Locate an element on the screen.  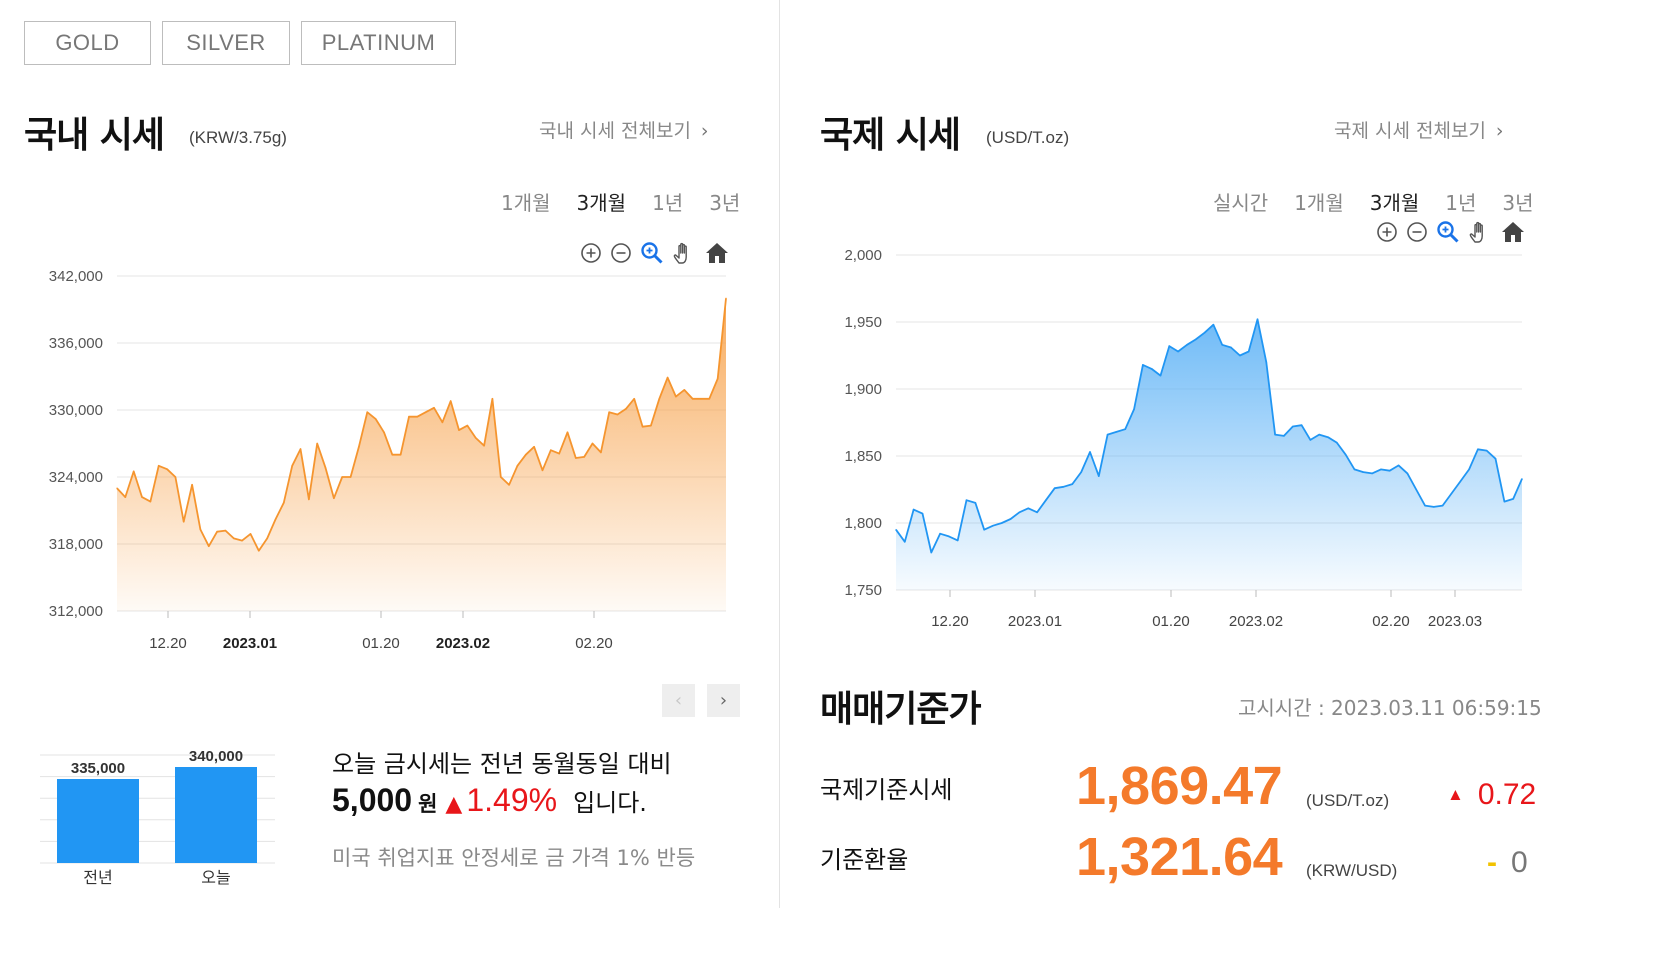
change-value: 0.72 is located at coordinates (1507, 794).